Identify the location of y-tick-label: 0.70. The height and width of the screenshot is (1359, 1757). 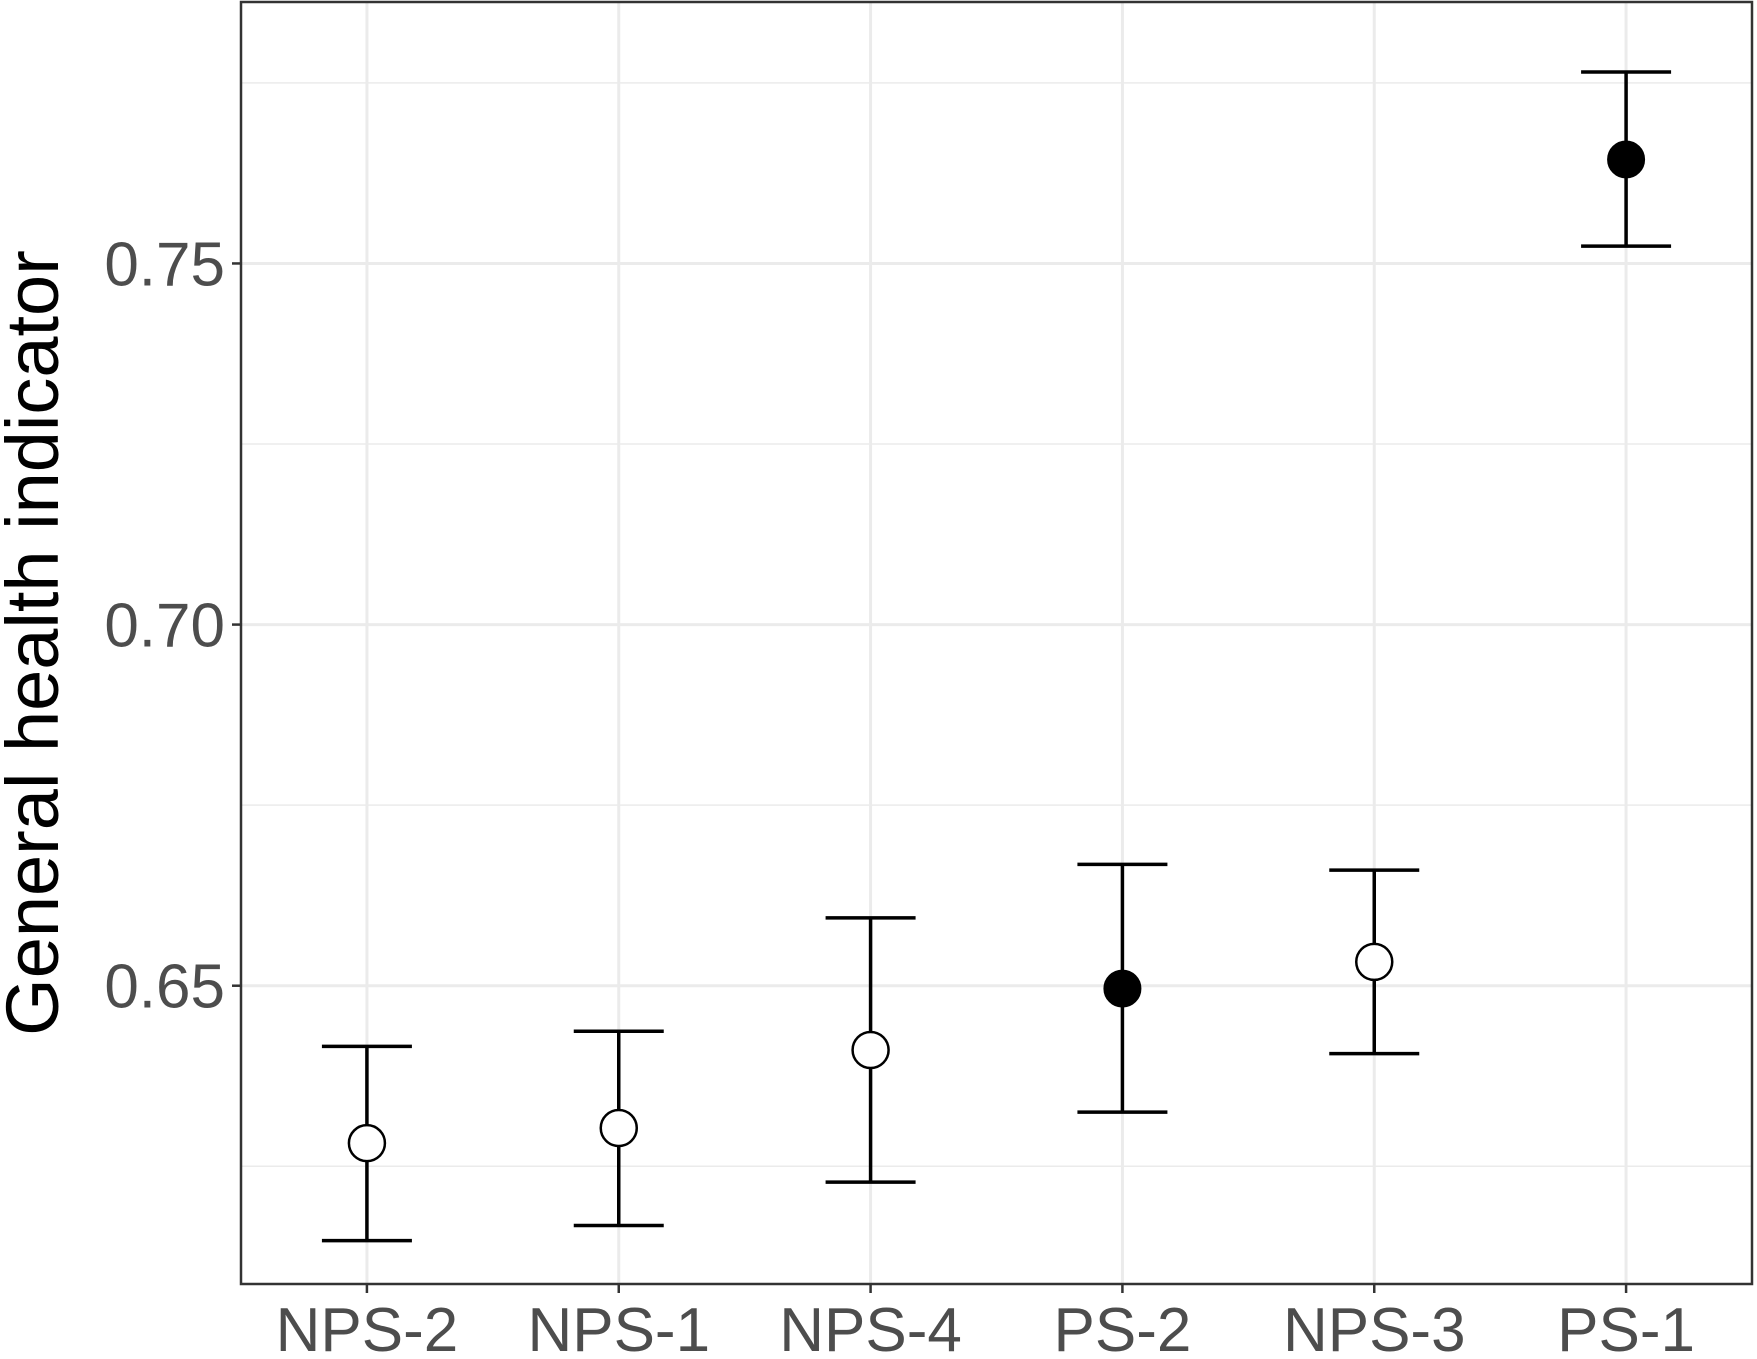
(164, 626).